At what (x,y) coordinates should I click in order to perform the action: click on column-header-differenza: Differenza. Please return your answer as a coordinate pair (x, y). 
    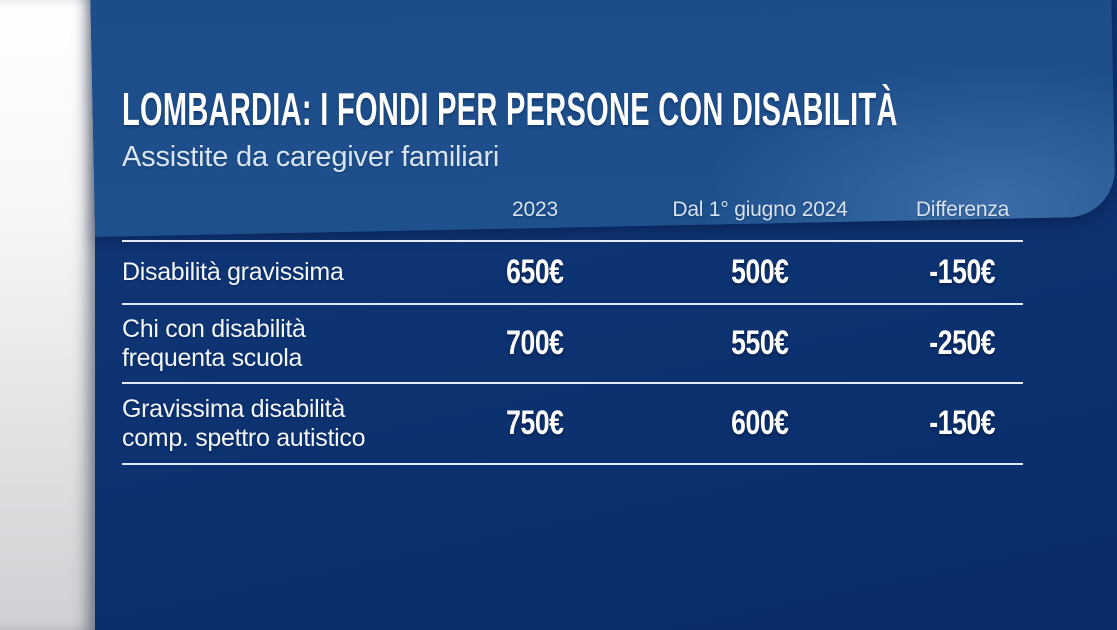
    Looking at the image, I should click on (962, 209).